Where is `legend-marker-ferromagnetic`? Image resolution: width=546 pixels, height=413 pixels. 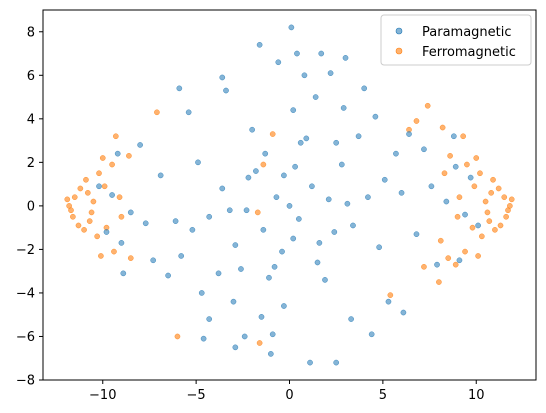 legend-marker-ferromagnetic is located at coordinates (399, 51).